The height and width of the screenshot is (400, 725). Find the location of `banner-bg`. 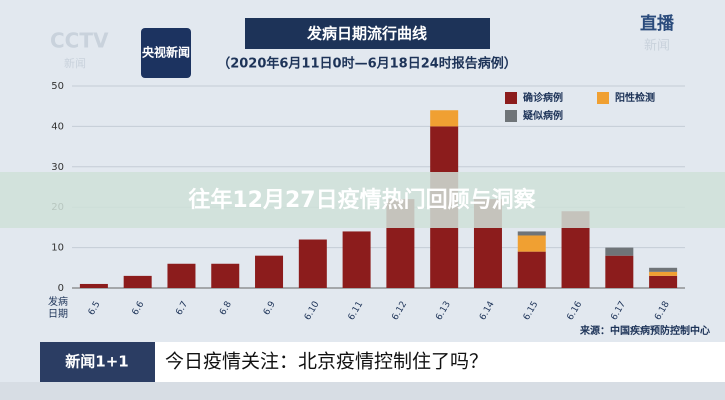

banner-bg is located at coordinates (362, 200).